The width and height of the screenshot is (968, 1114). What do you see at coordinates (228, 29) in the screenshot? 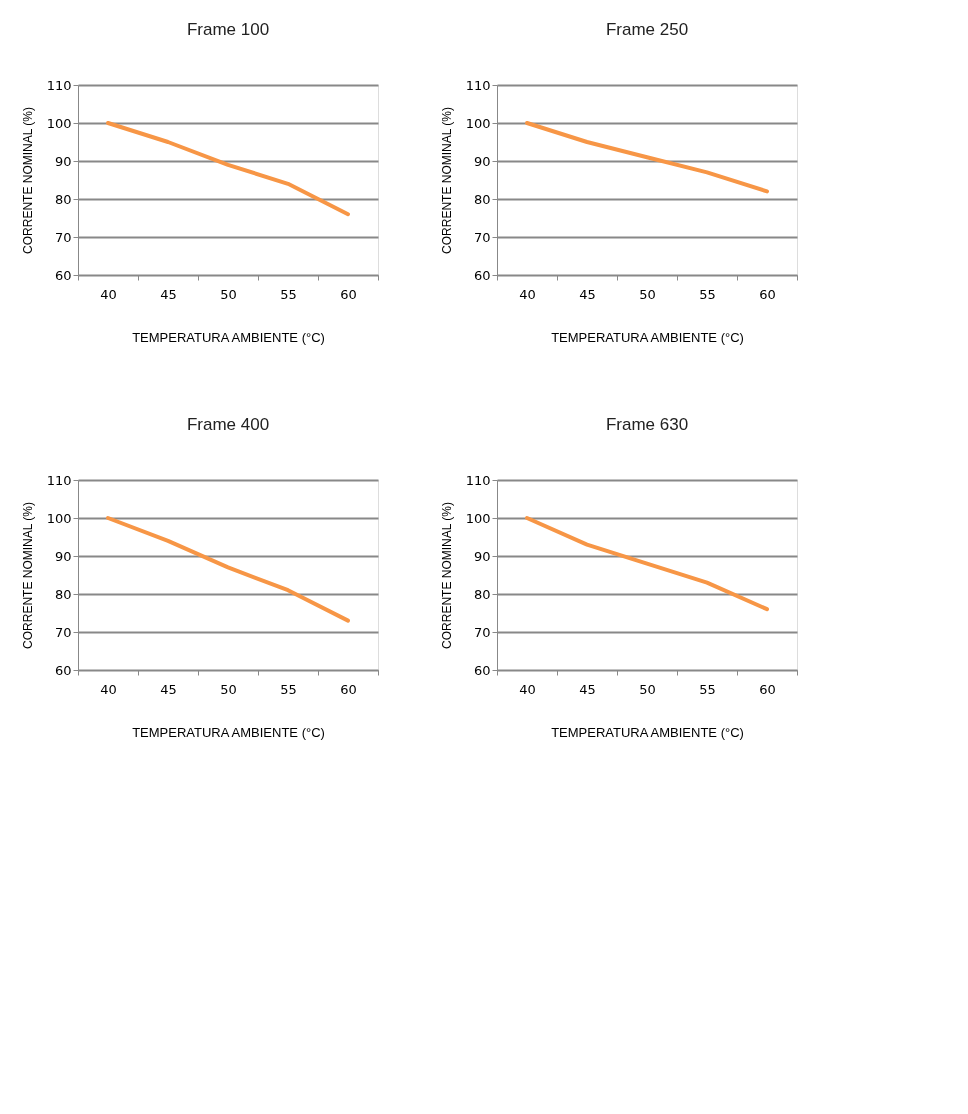
I see `chart-title: Frame 100` at bounding box center [228, 29].